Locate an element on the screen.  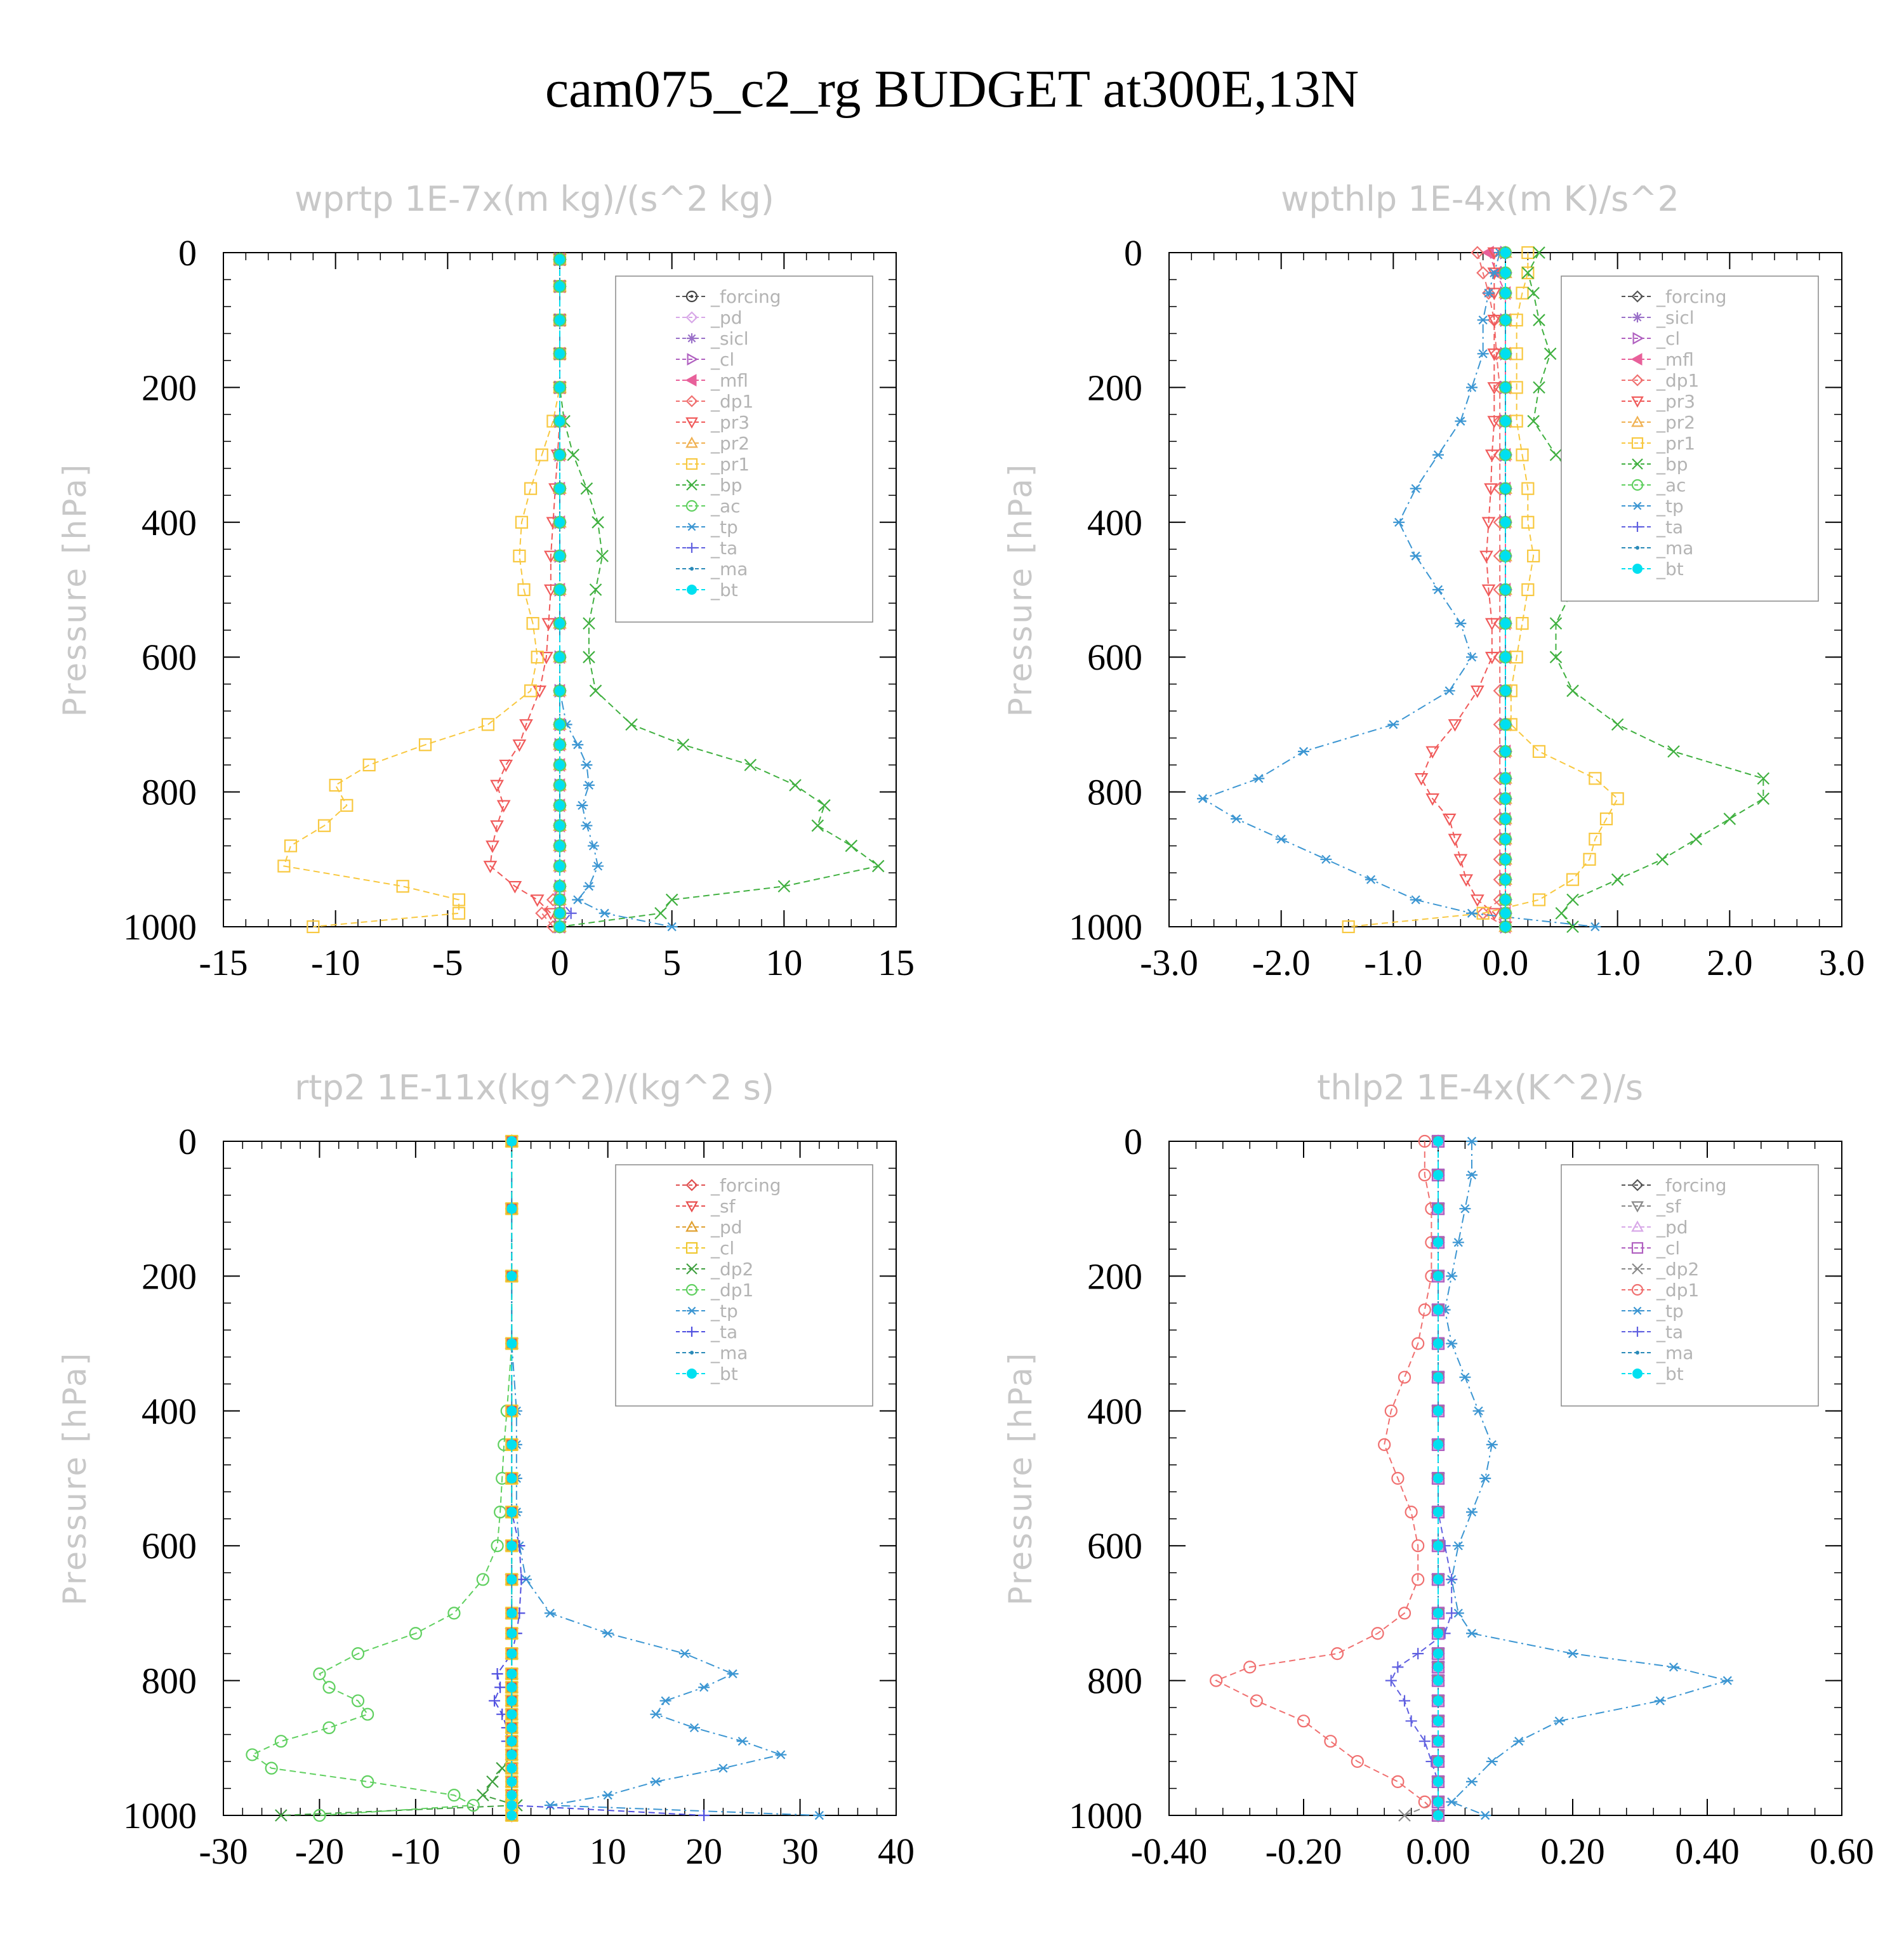
legend-label: _pr3 is located at coordinates (1675, 402).